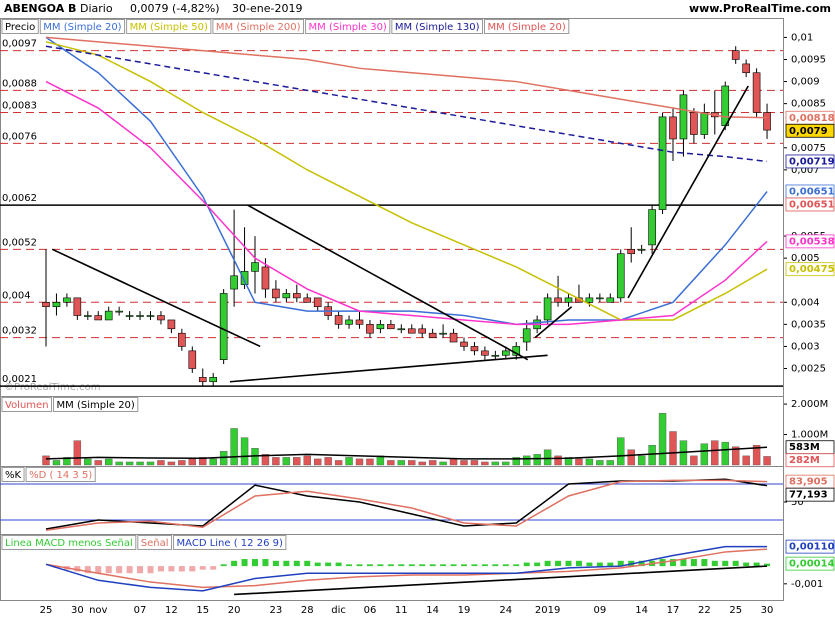  I want to click on watermark: ©ProRealTime.com, so click(52, 387).